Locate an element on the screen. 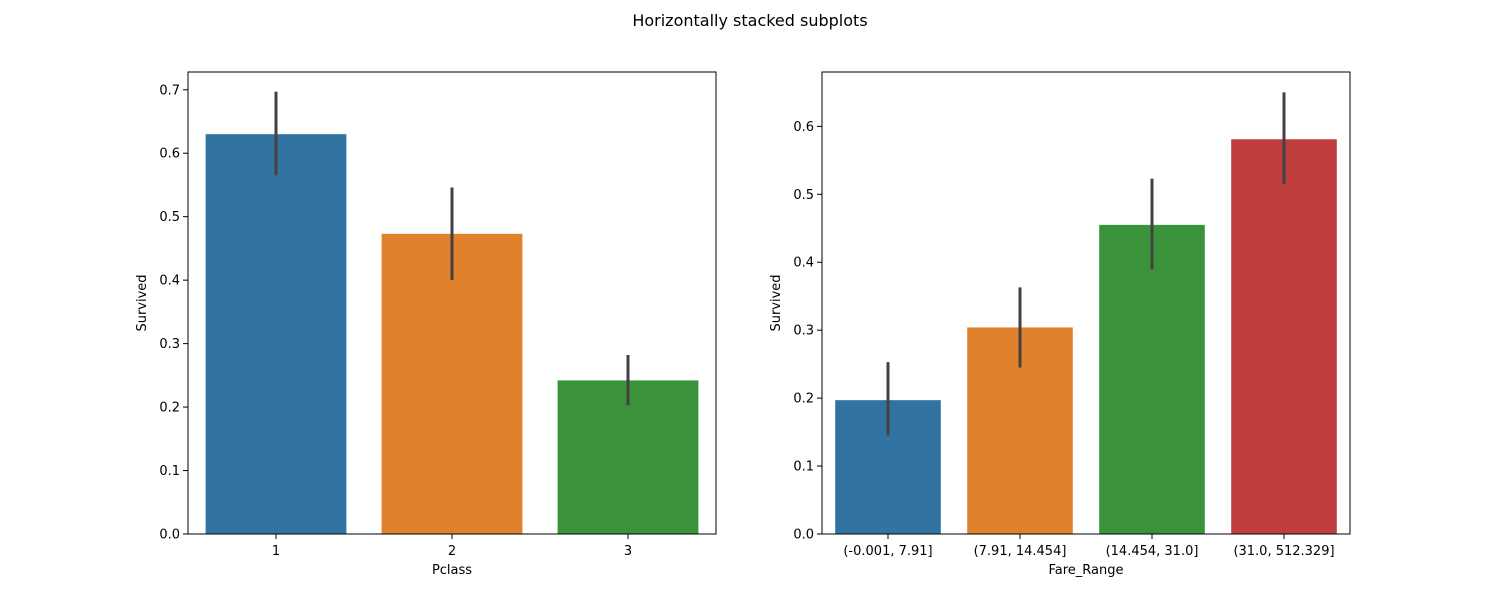 The width and height of the screenshot is (1500, 600). x-tick-label: 2 is located at coordinates (452, 551).